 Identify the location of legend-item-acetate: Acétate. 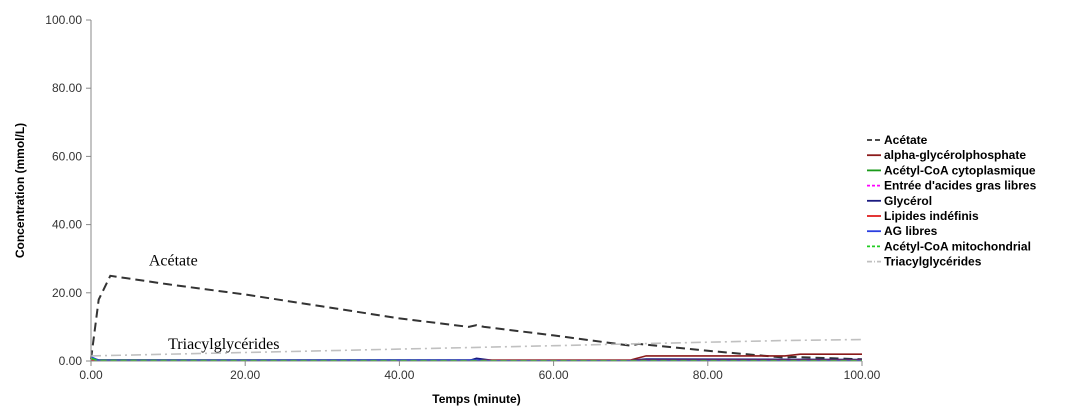
(897, 140).